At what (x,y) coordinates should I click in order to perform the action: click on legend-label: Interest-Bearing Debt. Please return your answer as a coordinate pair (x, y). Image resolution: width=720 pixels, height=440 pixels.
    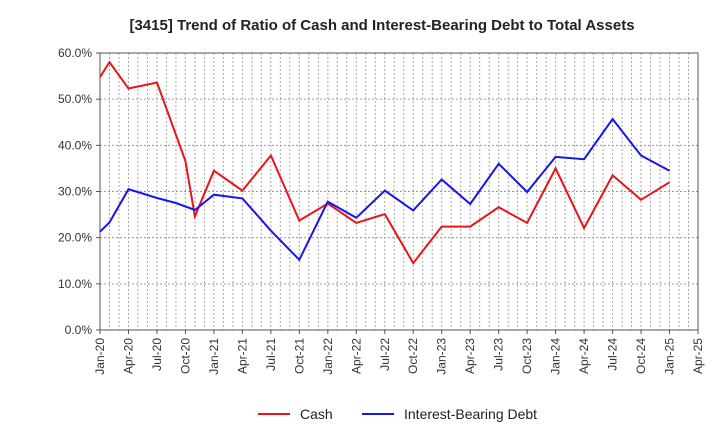
    Looking at the image, I should click on (470, 414).